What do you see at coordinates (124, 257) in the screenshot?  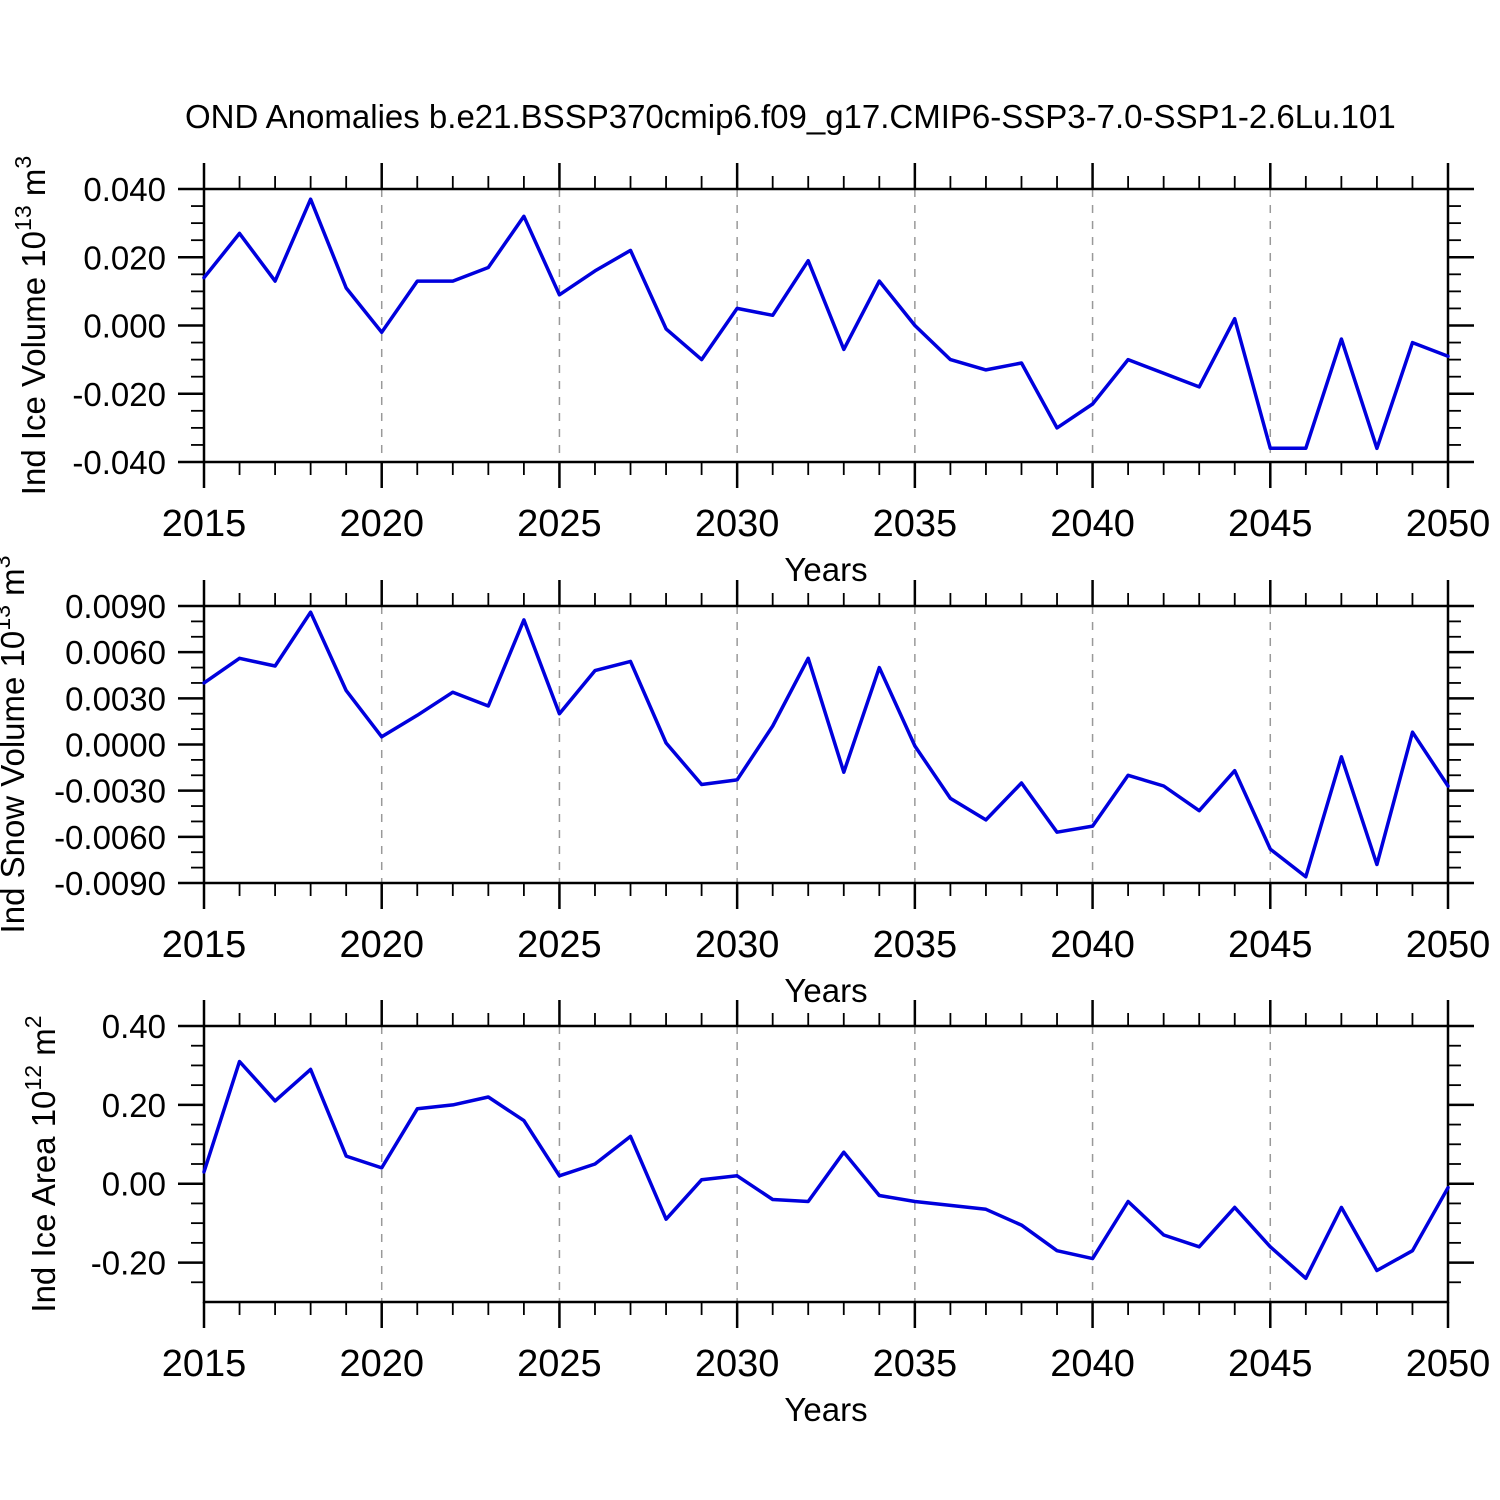 I see `y-tick-label: 0.020` at bounding box center [124, 257].